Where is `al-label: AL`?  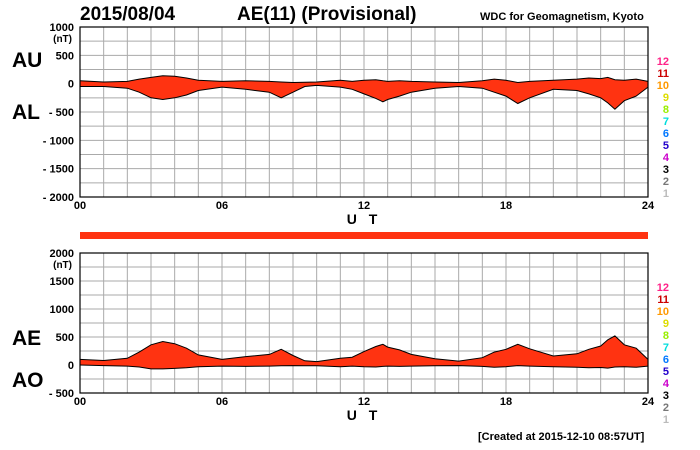 al-label: AL is located at coordinates (26, 112).